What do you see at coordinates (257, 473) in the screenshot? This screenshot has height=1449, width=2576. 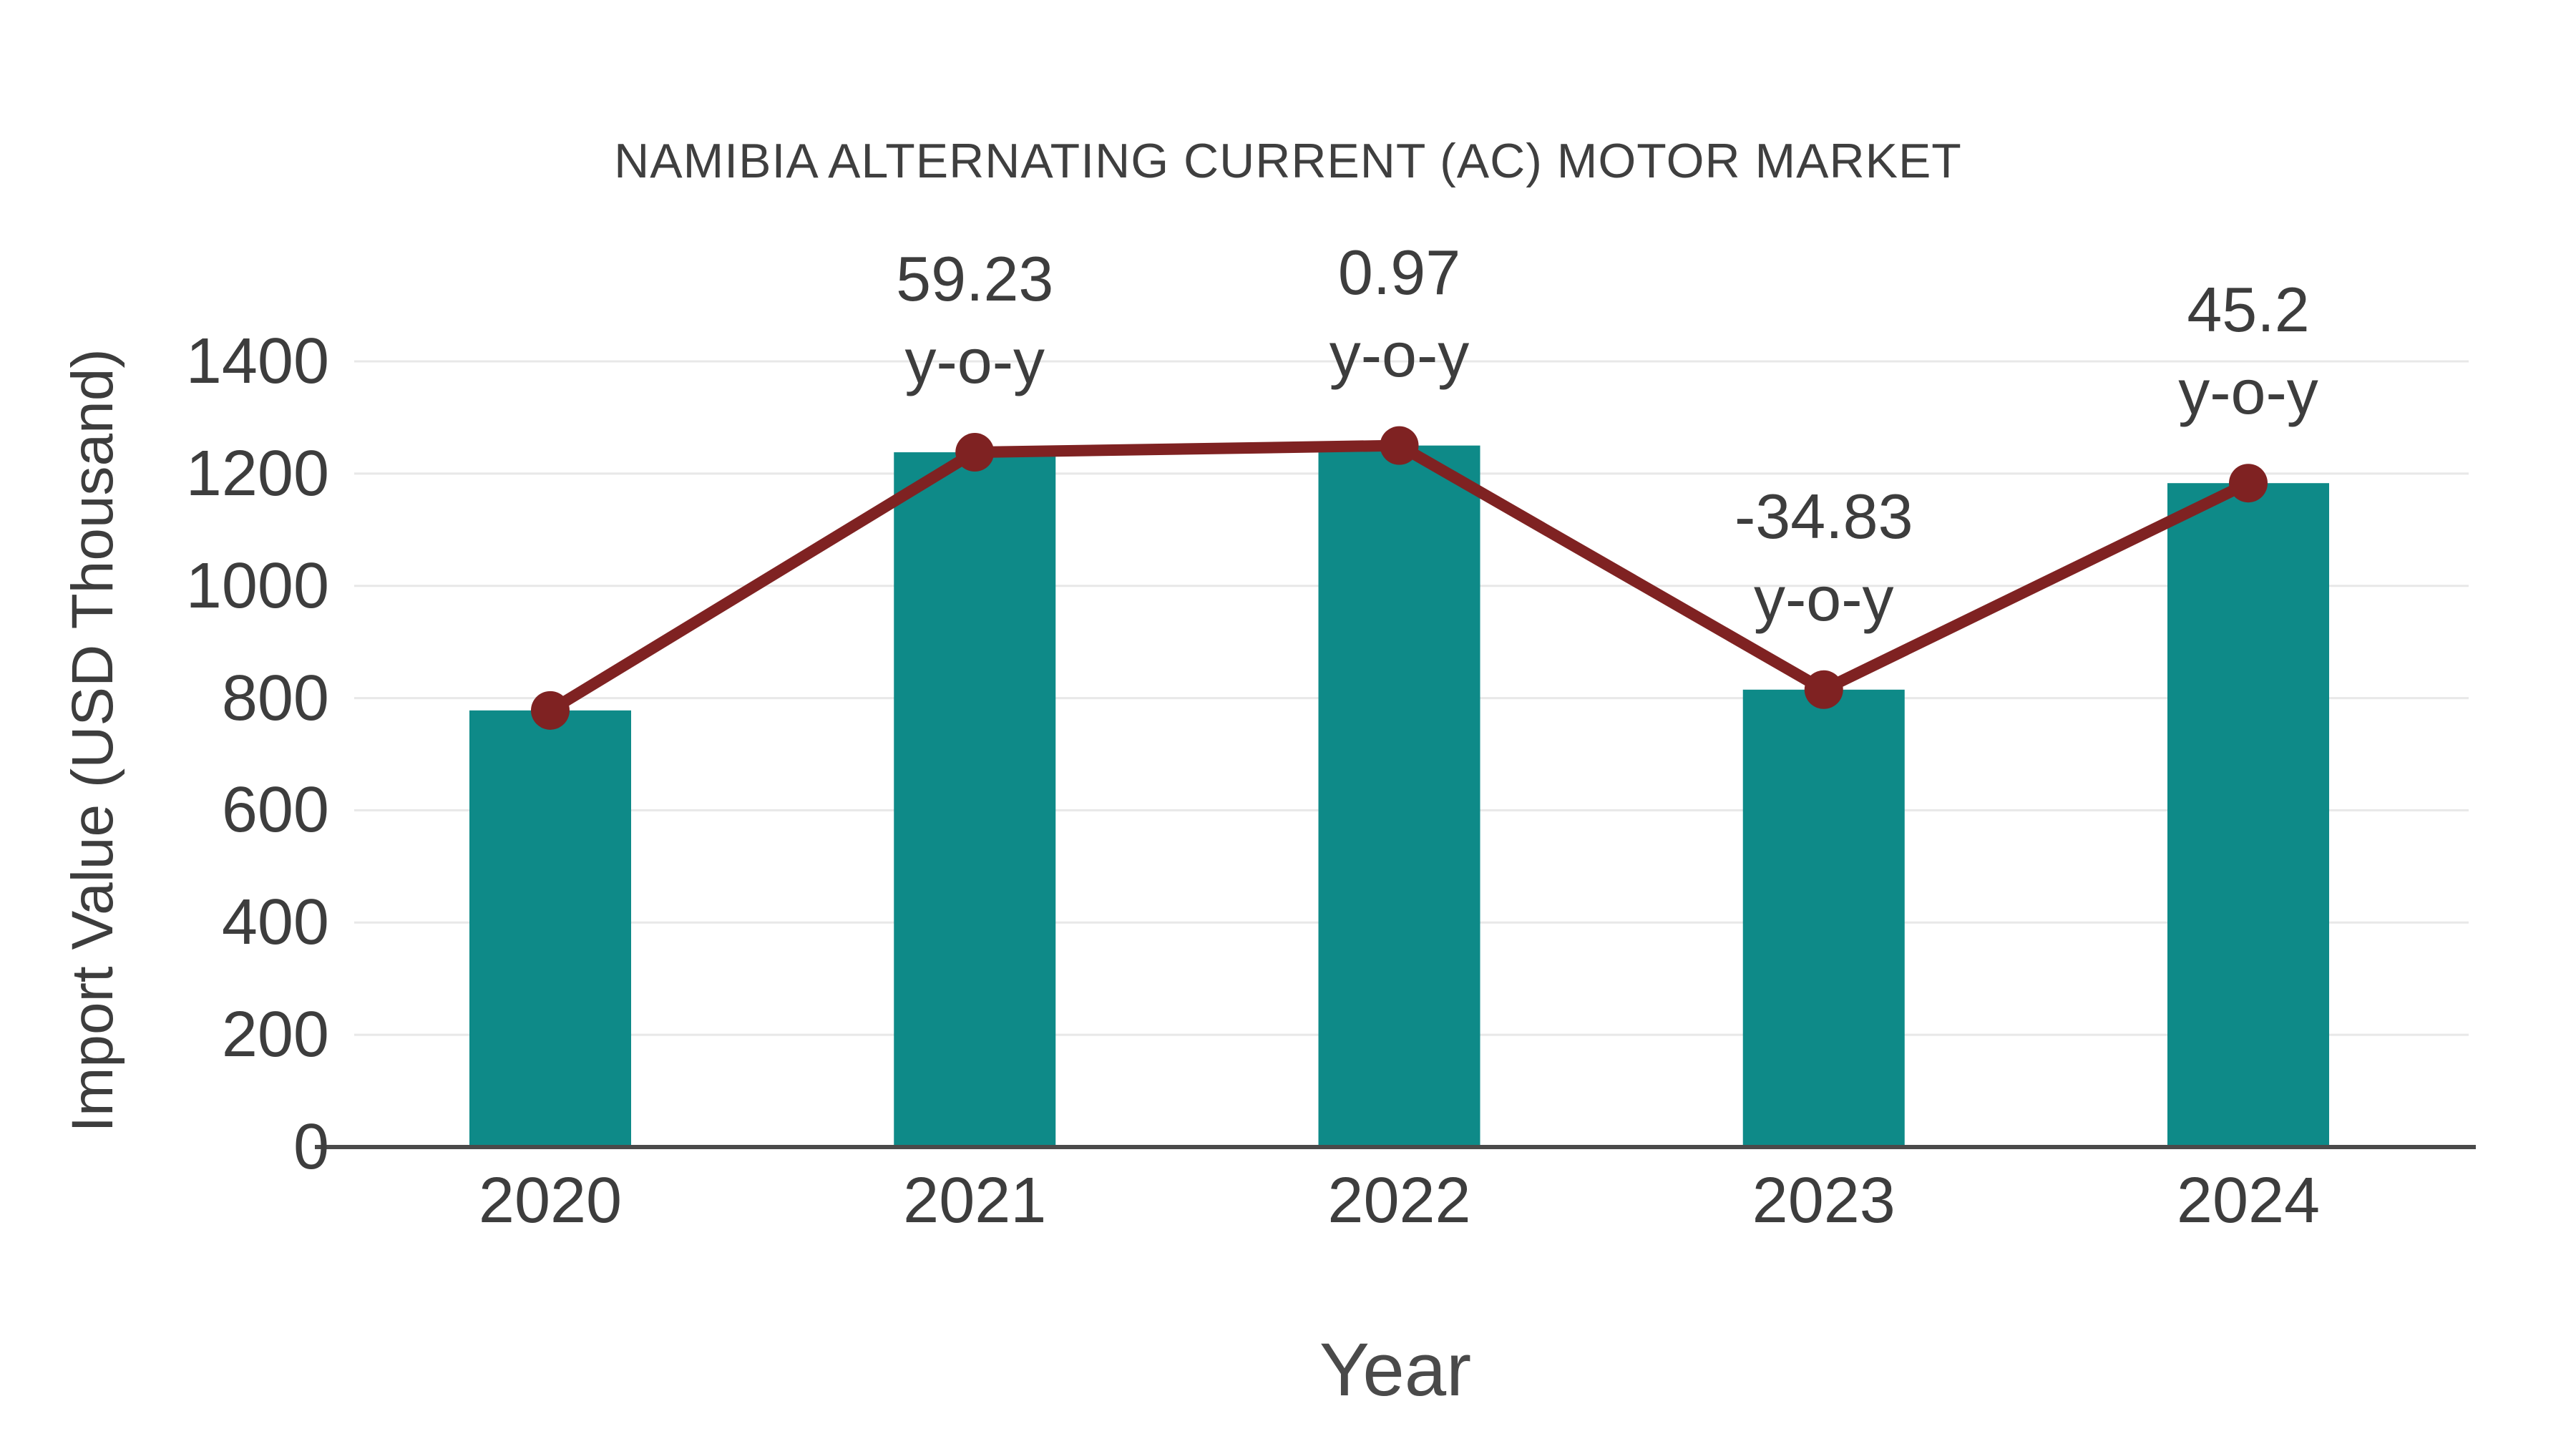 I see `y-tick-label-1200: 1200` at bounding box center [257, 473].